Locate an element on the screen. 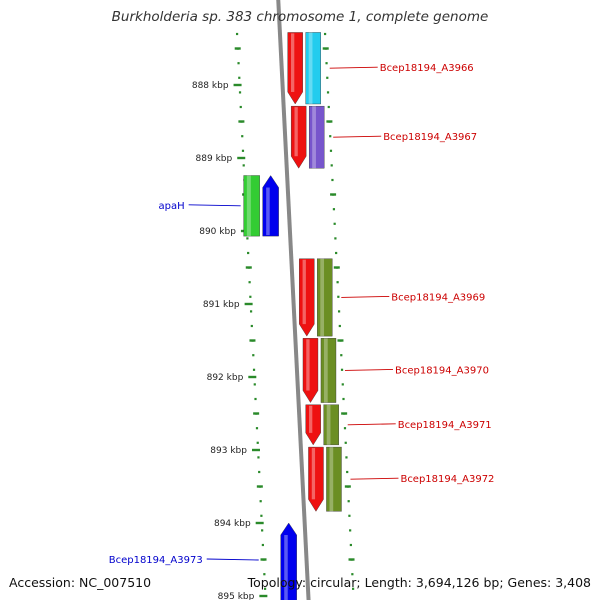  tick-label: 889 kbp is located at coordinates (214, 159).